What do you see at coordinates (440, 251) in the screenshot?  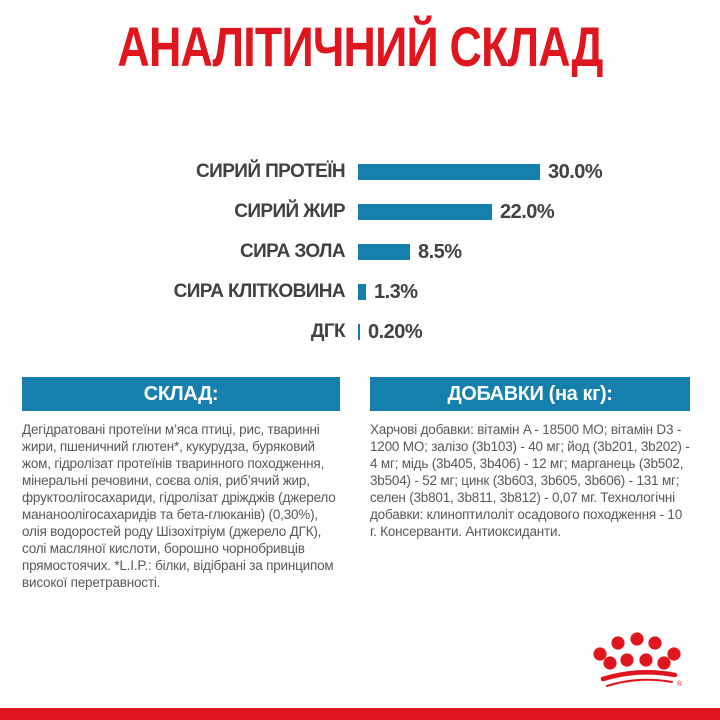 I see `chart-value-label: 8.5%` at bounding box center [440, 251].